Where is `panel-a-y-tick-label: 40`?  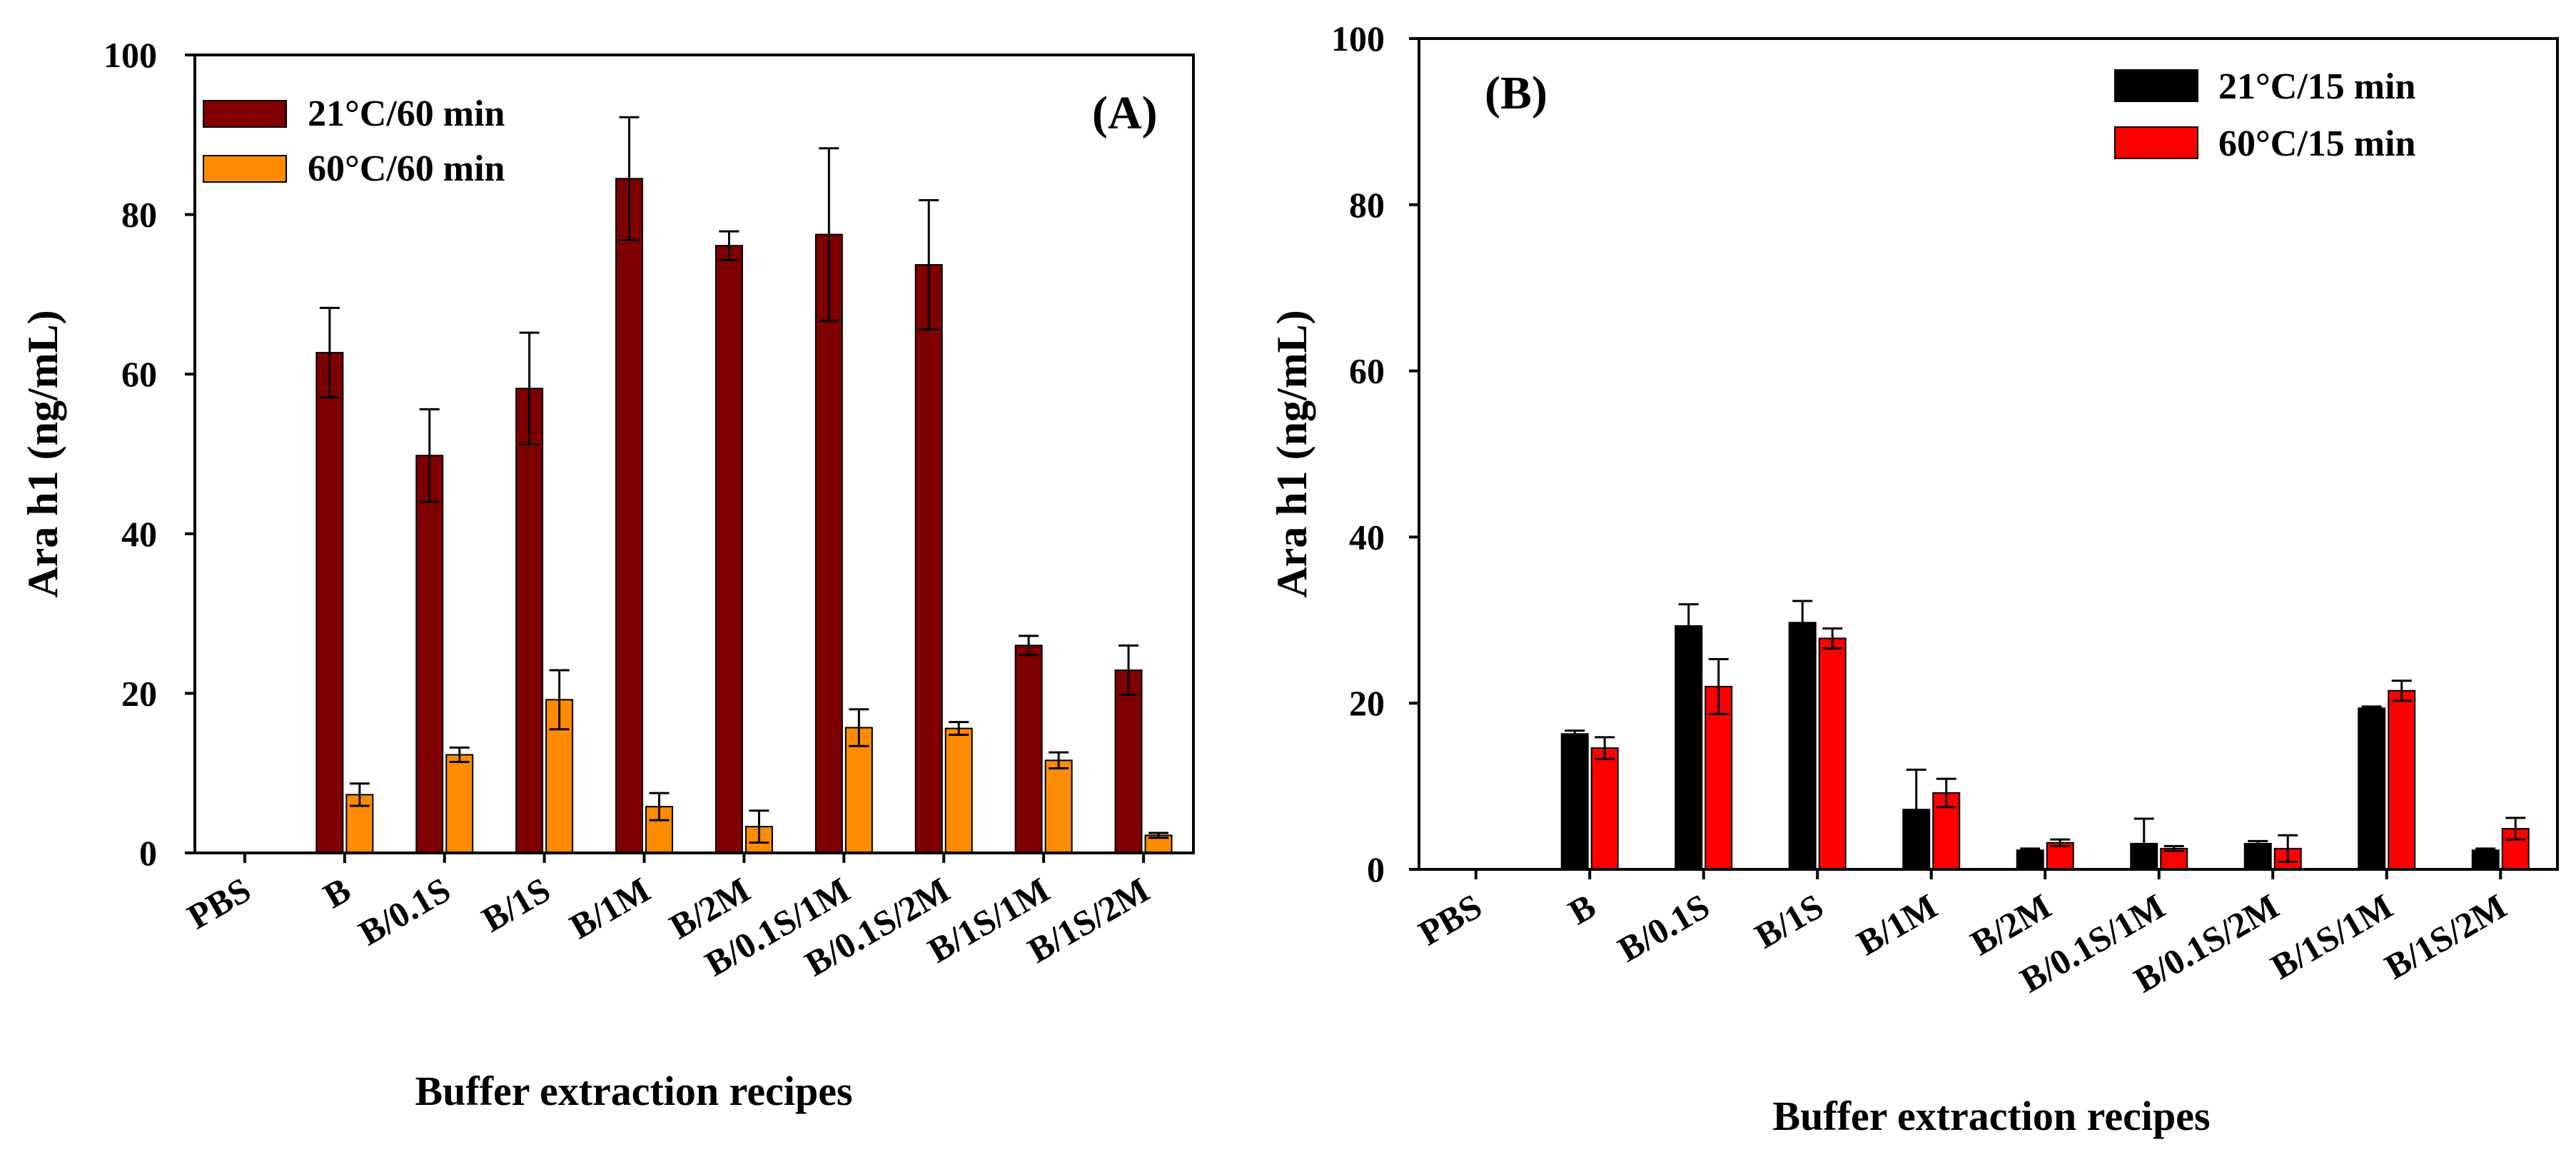 panel-a-y-tick-label: 40 is located at coordinates (139, 534).